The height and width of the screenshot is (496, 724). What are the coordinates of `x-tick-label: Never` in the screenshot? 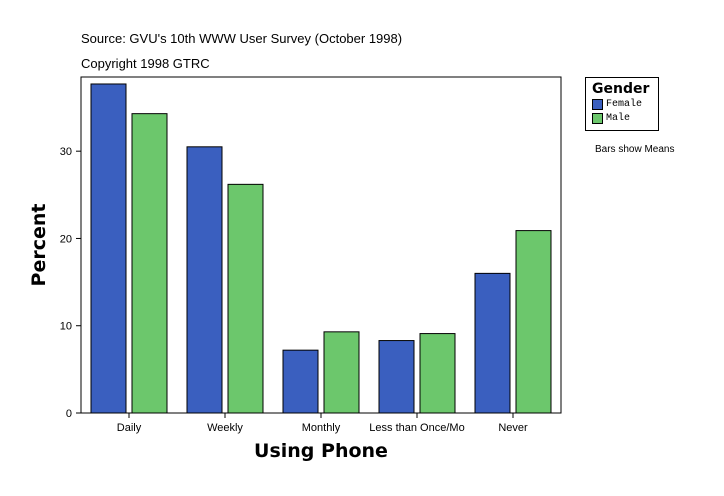 It's located at (513, 428).